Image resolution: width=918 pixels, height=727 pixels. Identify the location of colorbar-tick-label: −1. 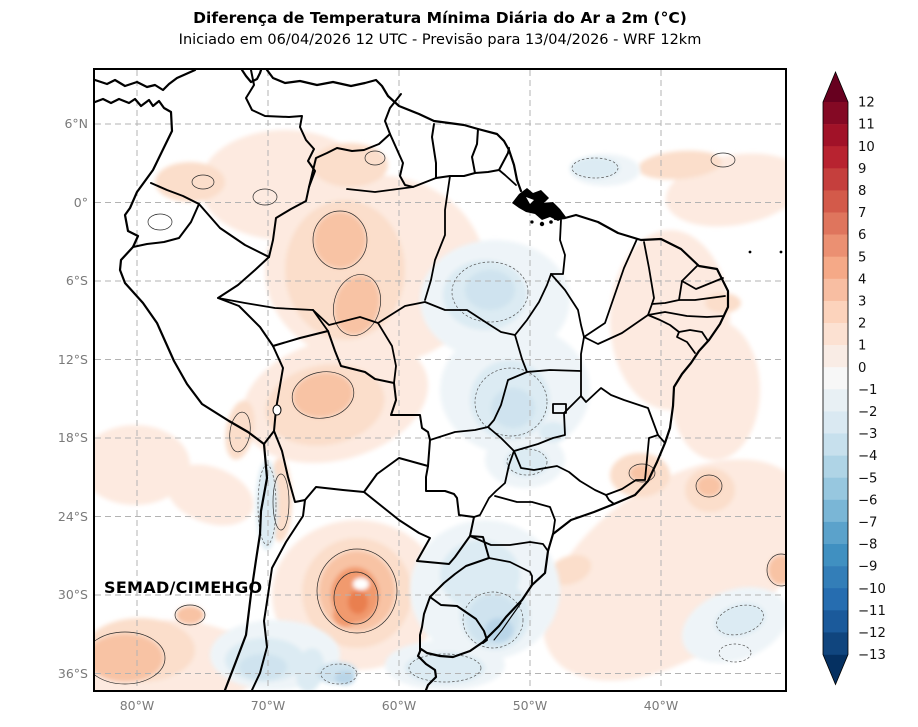
(867, 390).